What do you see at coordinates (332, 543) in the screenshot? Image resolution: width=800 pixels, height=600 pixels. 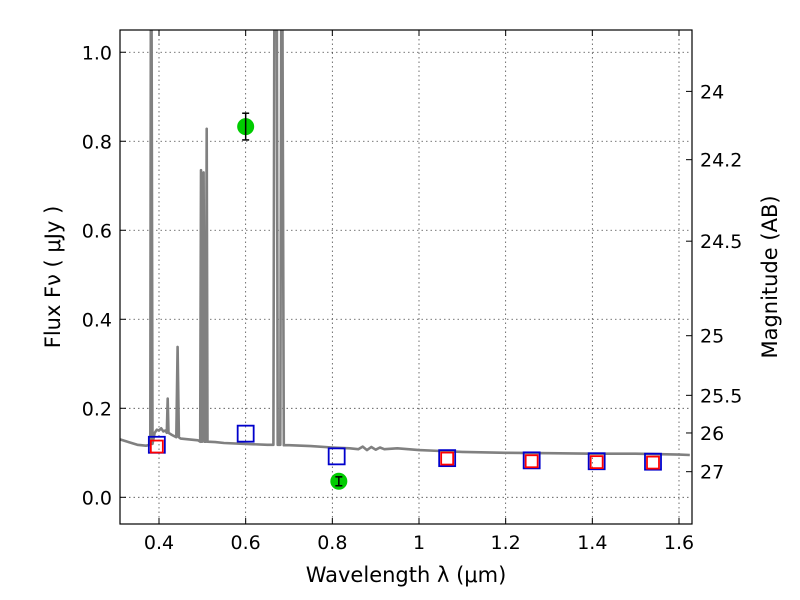 I see `x-tick-label: 0.8` at bounding box center [332, 543].